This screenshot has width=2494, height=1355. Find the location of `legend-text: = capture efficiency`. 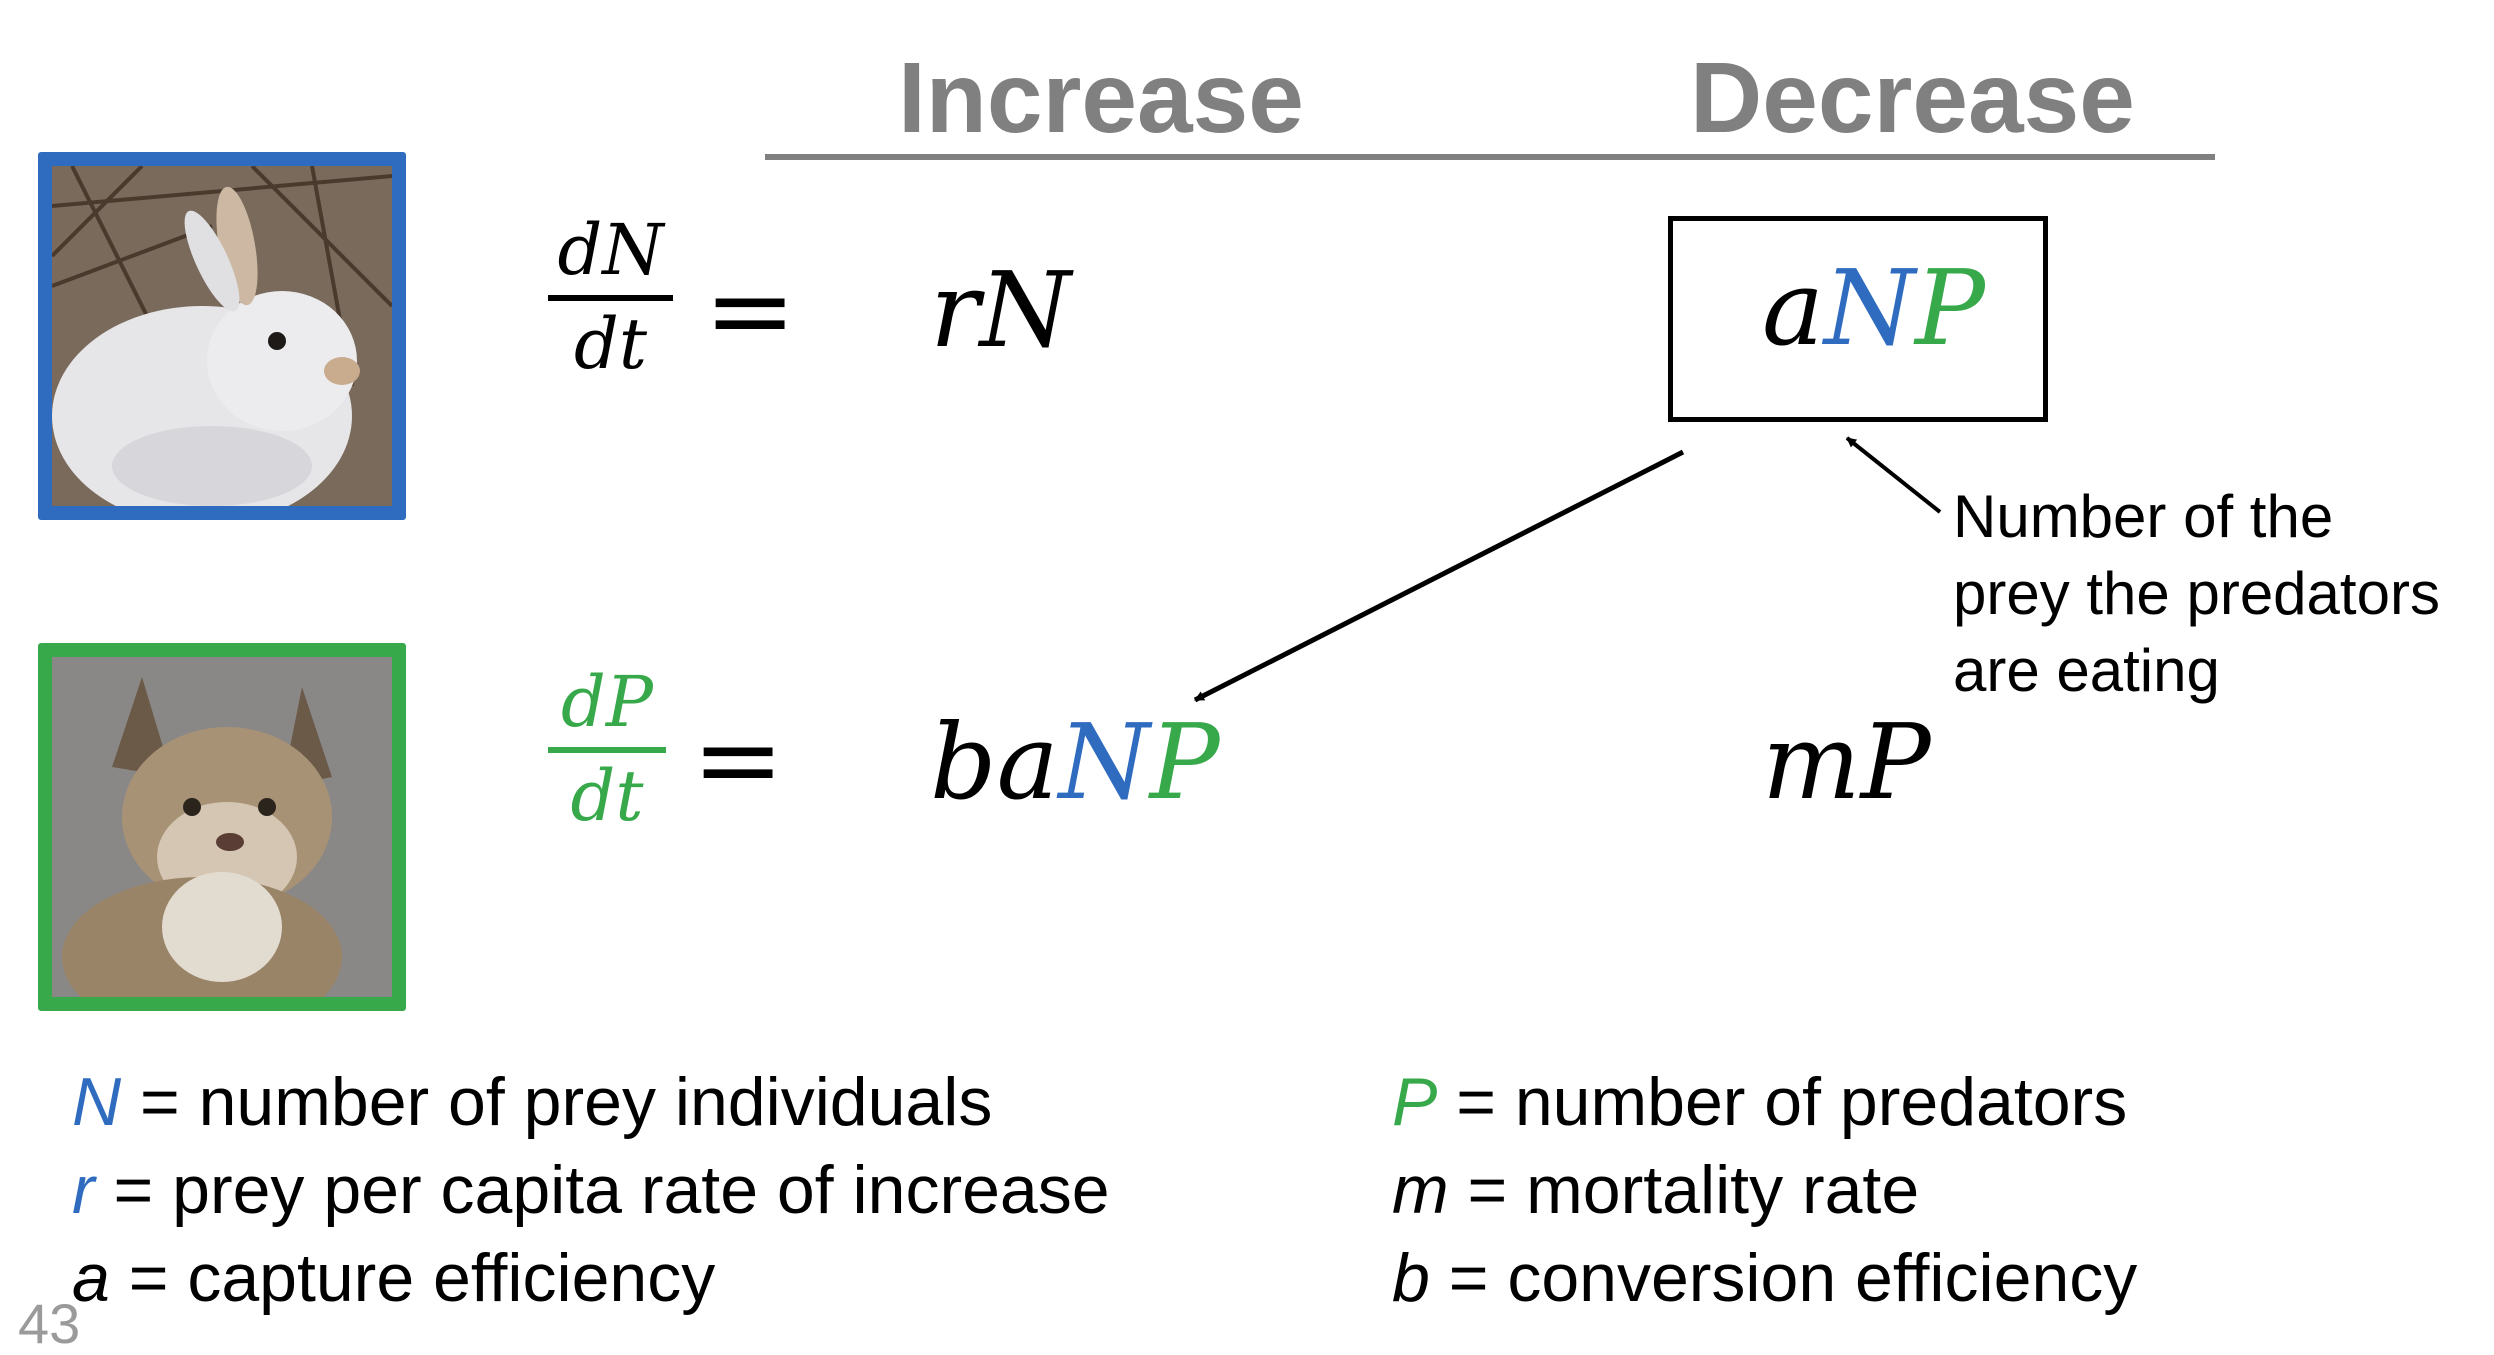

legend-text: = capture efficiency is located at coordinates (412, 1278).